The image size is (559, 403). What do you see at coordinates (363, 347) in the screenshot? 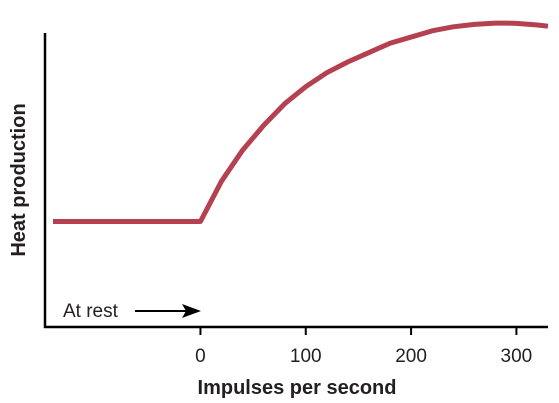
I see `x-ticks: 0 100 200 300` at bounding box center [363, 347].